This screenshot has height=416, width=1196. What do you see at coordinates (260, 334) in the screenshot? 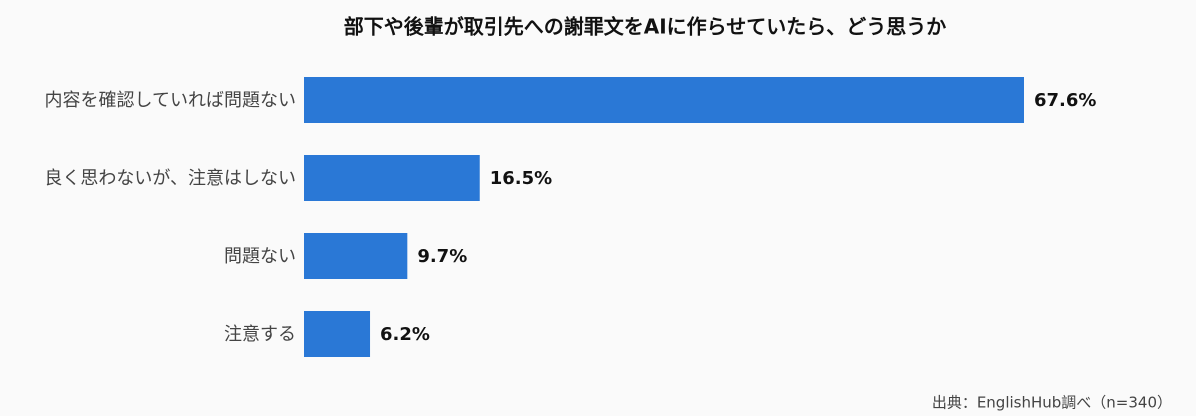
I see `y-tick-label: 注意する` at bounding box center [260, 334].